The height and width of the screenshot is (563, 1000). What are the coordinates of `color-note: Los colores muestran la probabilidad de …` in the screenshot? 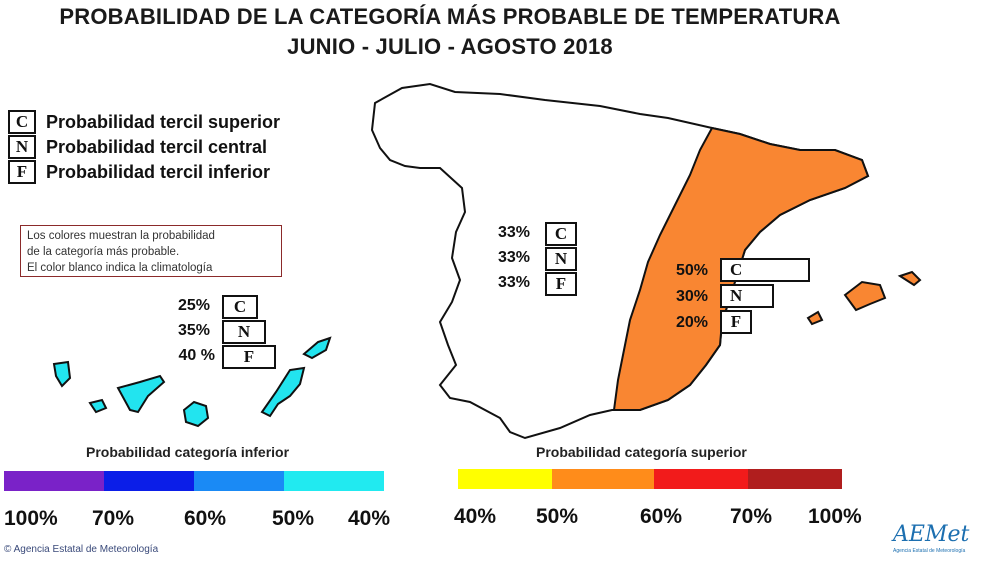 It's located at (151, 251).